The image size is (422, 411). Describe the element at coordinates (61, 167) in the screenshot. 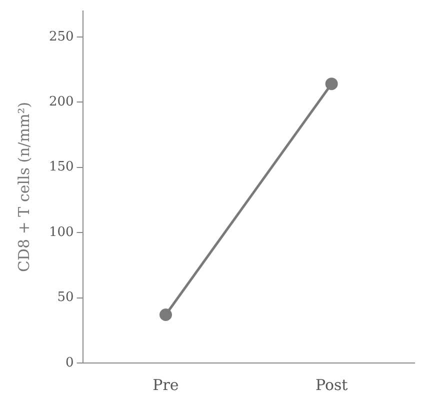

I see `y-tick-label: 150` at that location.